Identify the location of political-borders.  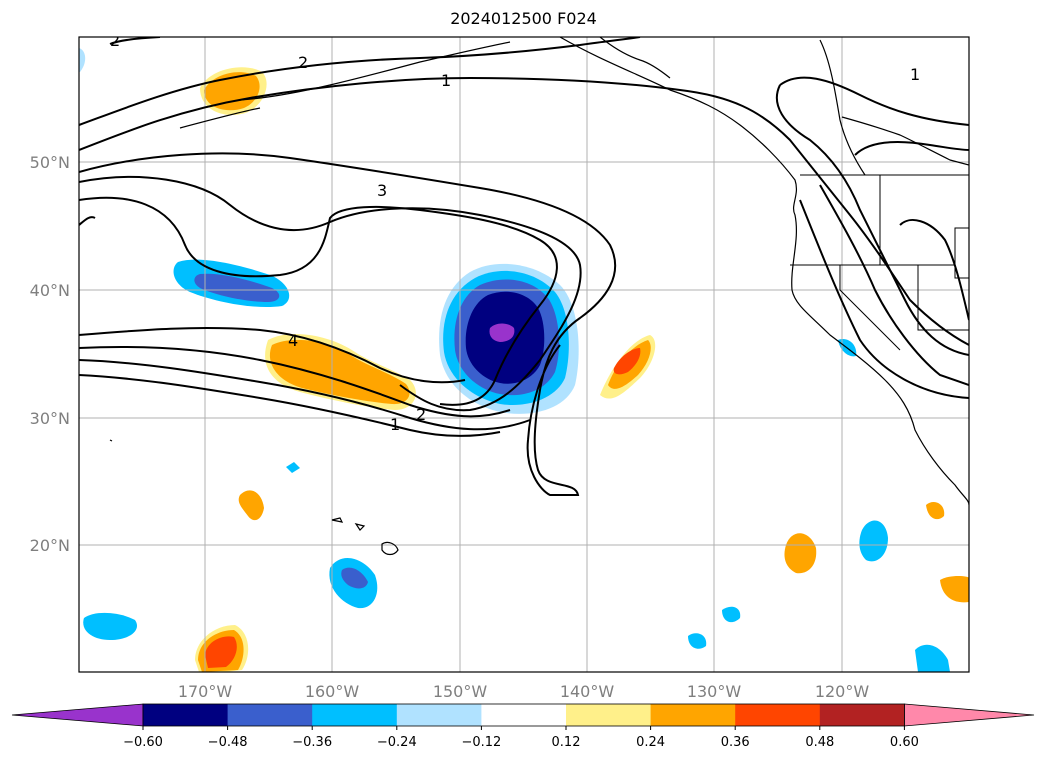
(879, 262).